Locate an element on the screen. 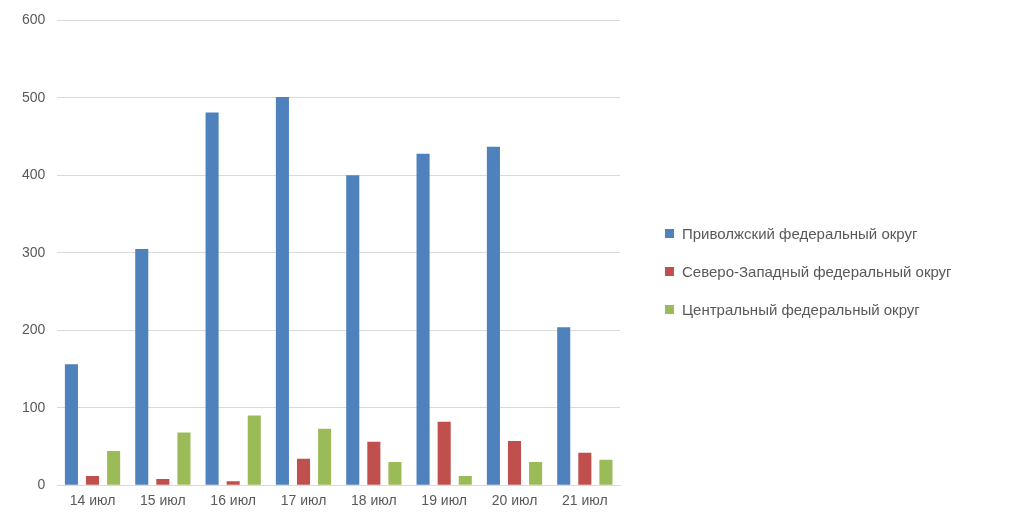  x-tick-label: 21 июл is located at coordinates (585, 500).